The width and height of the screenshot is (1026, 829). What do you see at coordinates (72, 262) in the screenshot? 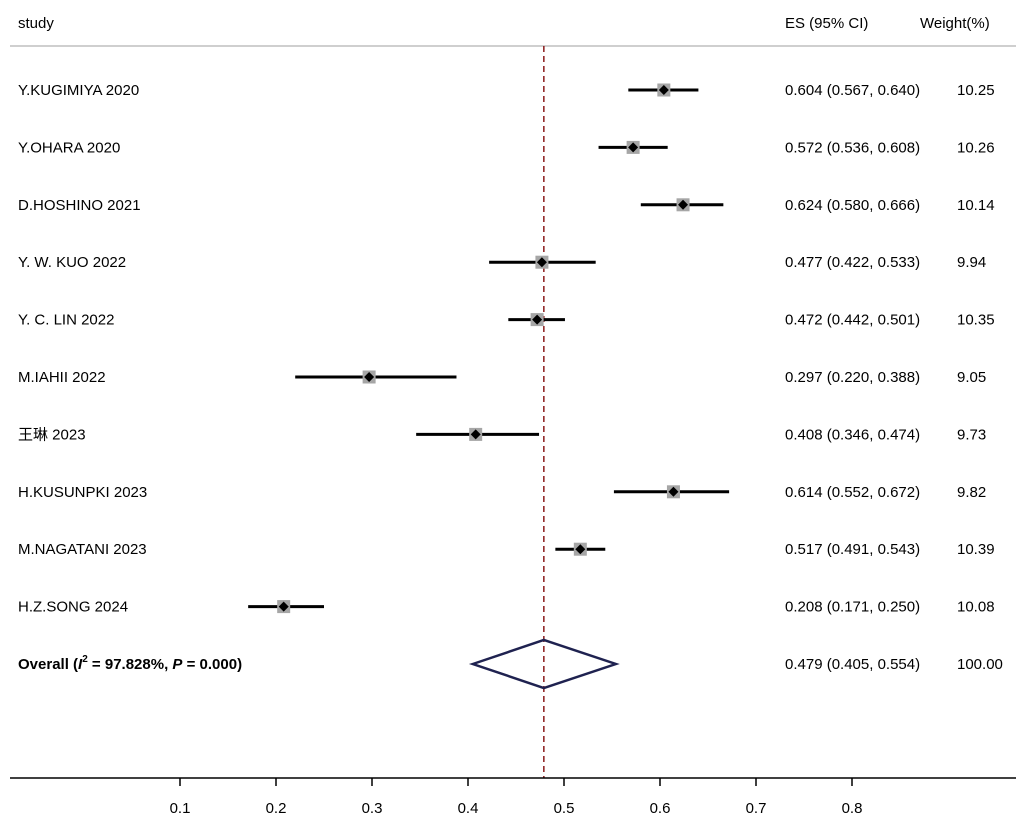
I see `study-label: Y. W. KUO 2022` at bounding box center [72, 262].